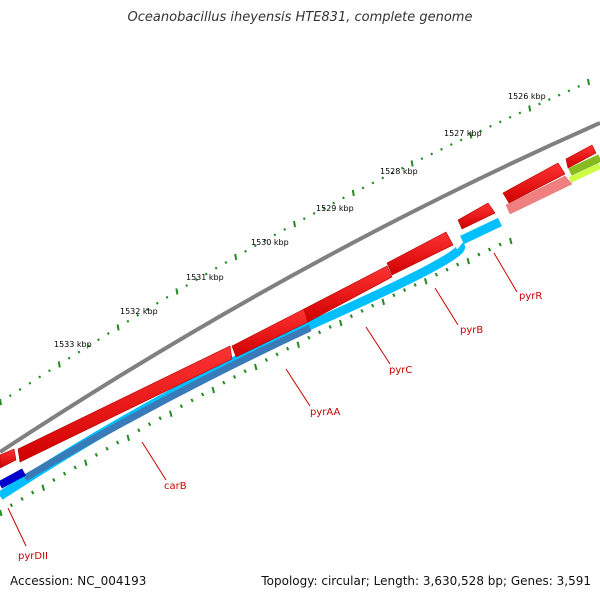 The height and width of the screenshot is (600, 600). I want to click on accession-text: Accession: NC_004193, so click(78, 581).